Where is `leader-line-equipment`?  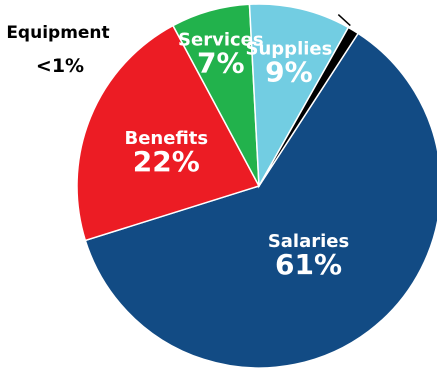 leader-line-equipment is located at coordinates (344, 20).